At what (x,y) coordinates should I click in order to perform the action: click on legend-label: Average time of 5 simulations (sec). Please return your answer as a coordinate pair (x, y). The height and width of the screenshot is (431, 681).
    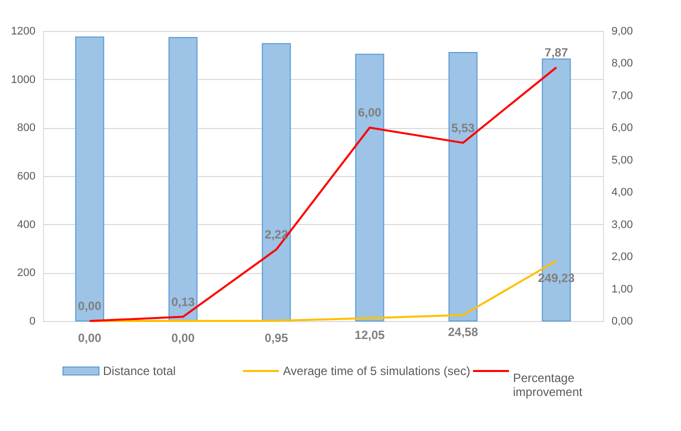
    Looking at the image, I should click on (376, 371).